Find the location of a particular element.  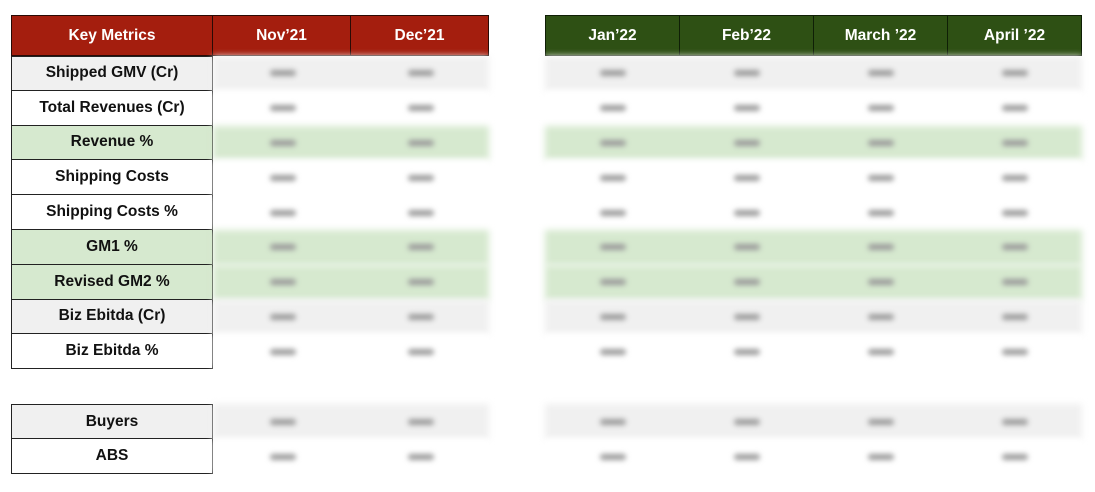

row-label: Shipped GMV (Cr) is located at coordinates (112, 73).